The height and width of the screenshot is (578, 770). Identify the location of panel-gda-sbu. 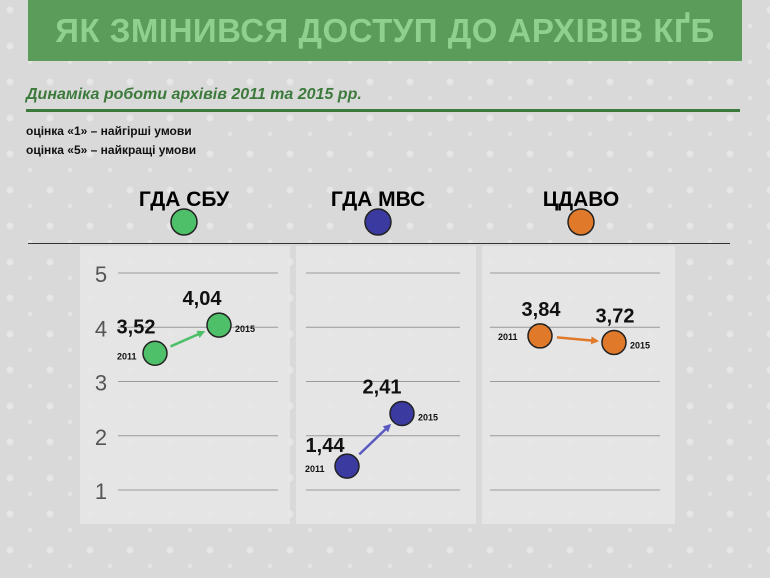
(185, 385).